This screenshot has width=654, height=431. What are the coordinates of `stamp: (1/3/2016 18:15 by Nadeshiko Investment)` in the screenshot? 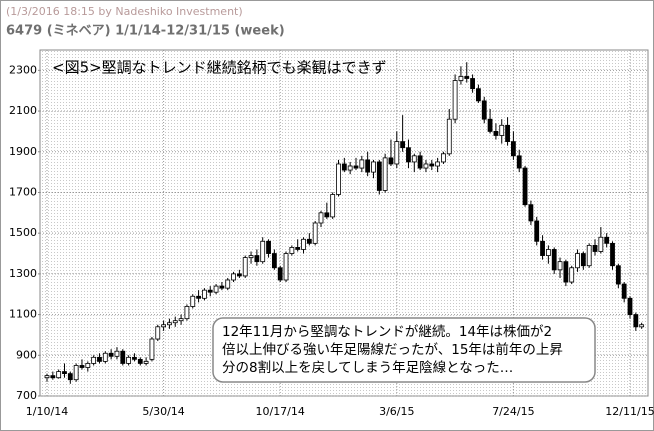 It's located at (124, 11).